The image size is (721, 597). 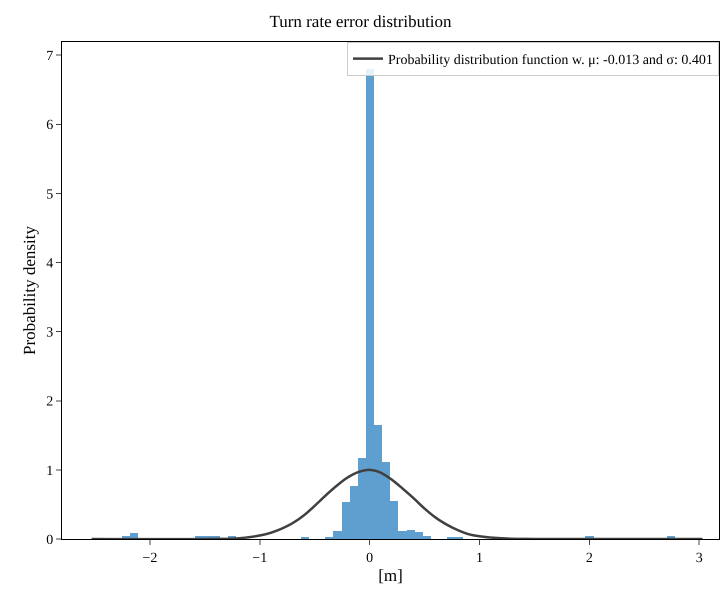 What do you see at coordinates (699, 558) in the screenshot?
I see `x-tick-label: 3` at bounding box center [699, 558].